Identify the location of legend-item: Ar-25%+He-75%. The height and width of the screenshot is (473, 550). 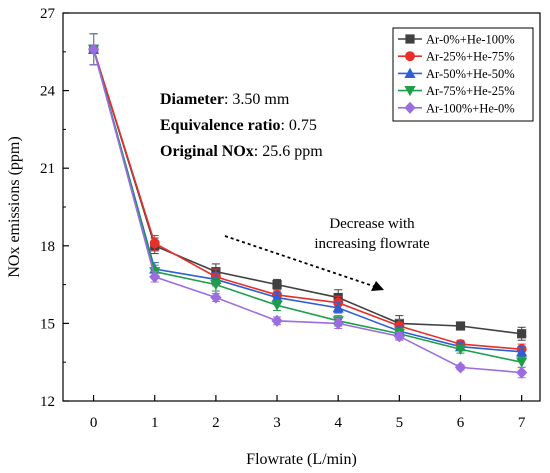
(456, 57).